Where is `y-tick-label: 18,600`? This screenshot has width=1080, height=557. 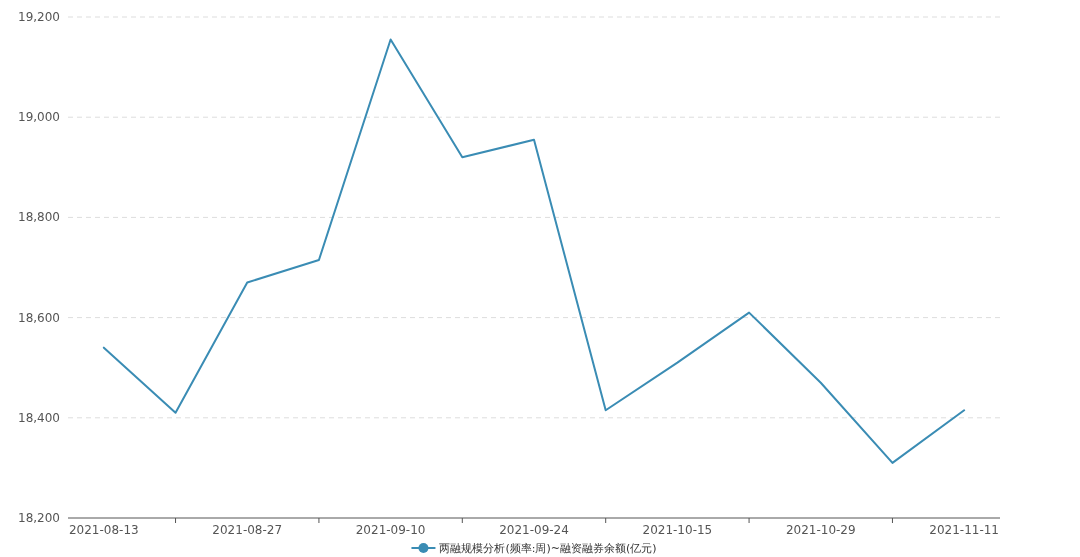 y-tick-label: 18,600 is located at coordinates (39, 317).